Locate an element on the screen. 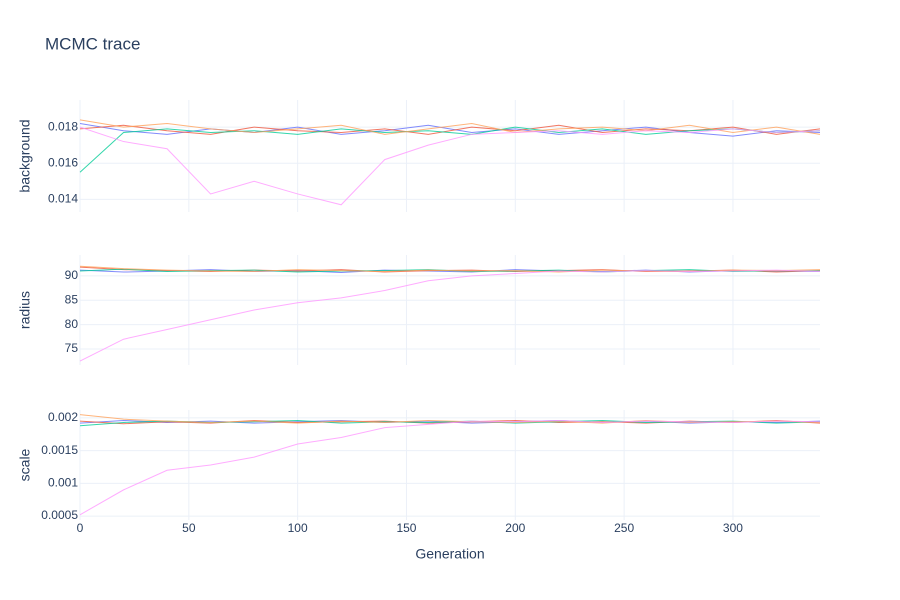  y-tick-label: 0.002 is located at coordinates (63, 417).